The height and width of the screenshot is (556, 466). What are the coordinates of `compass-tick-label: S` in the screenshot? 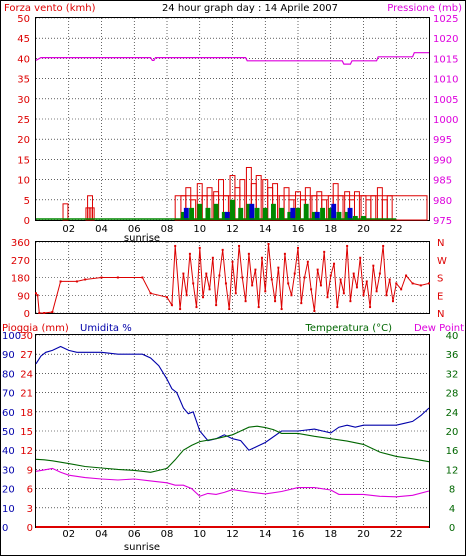 It's located at (440, 279).